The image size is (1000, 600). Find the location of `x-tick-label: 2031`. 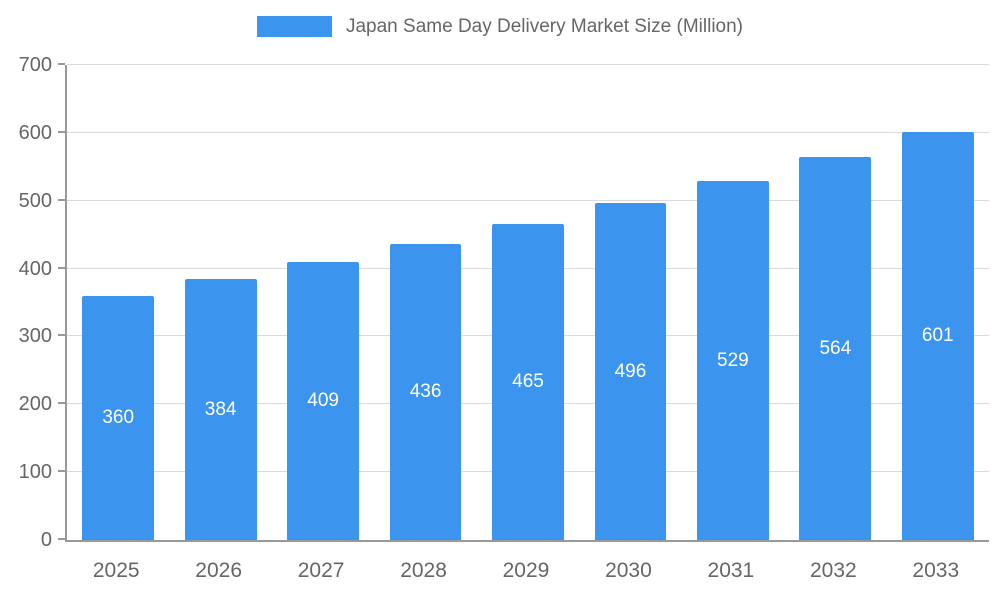

x-tick-label: 2031 is located at coordinates (731, 570).